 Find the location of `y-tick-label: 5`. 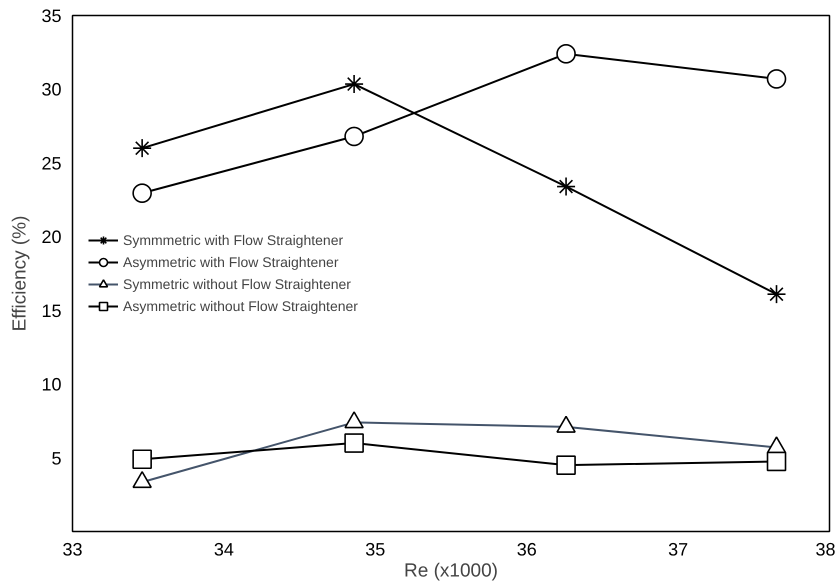

y-tick-label: 5 is located at coordinates (56, 458).